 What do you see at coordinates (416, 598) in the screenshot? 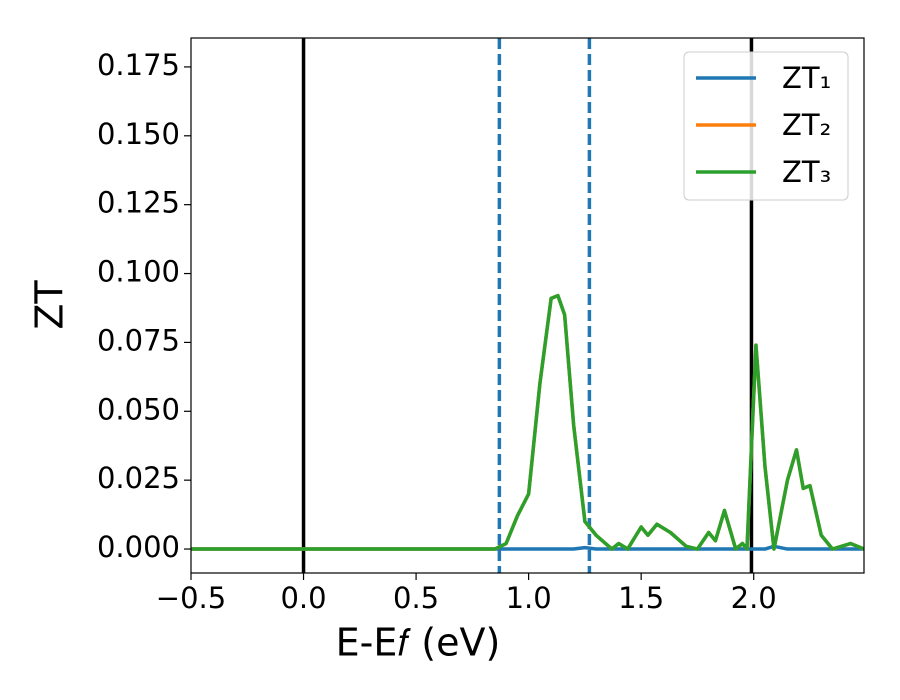
I see `x-tick-label: 0.5` at bounding box center [416, 598].